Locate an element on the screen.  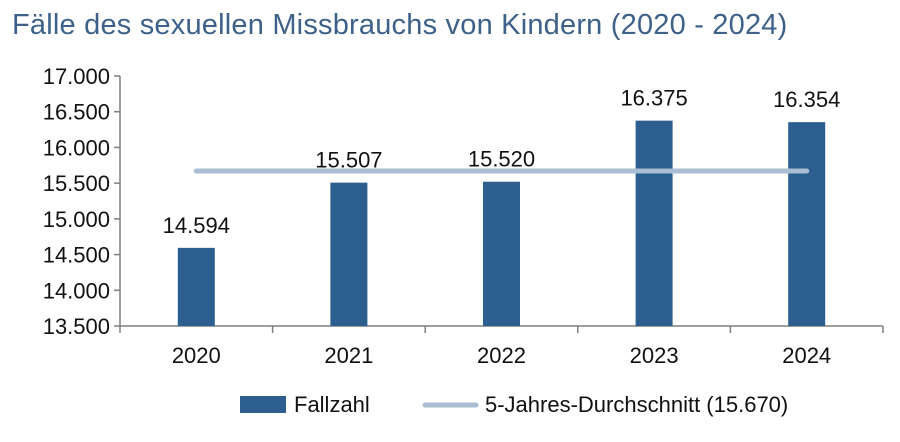
y-tick-label: 15.000 is located at coordinates (76, 219).